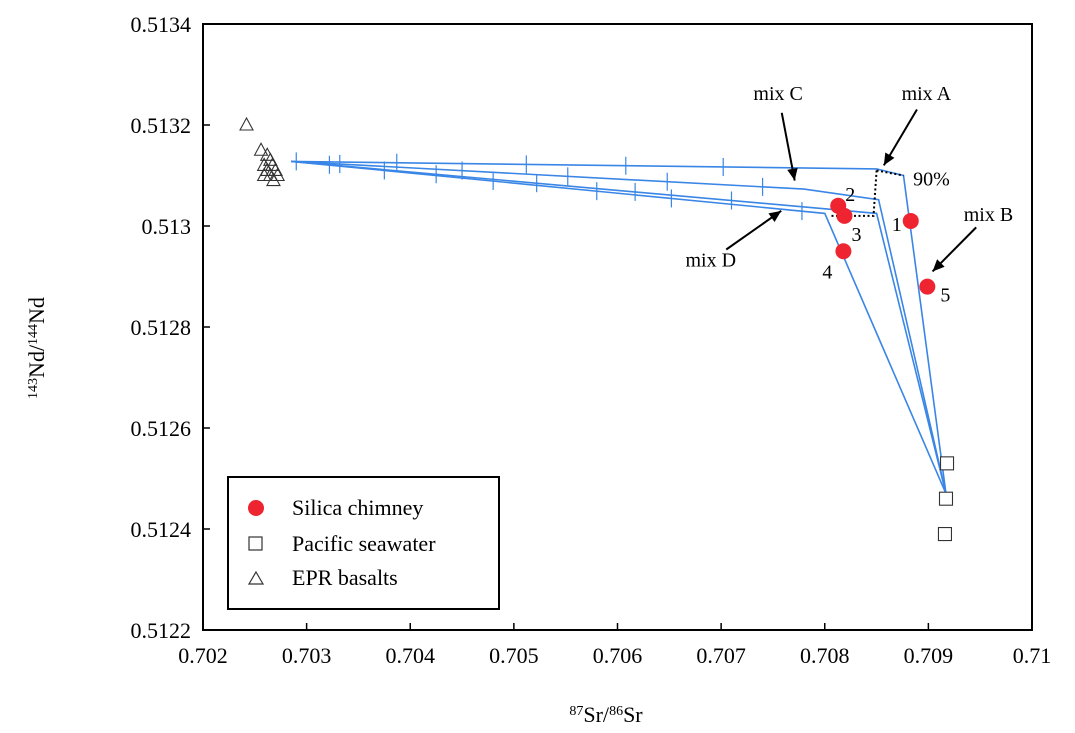  What do you see at coordinates (721, 655) in the screenshot?
I see `x-tick-label: 0.707` at bounding box center [721, 655].